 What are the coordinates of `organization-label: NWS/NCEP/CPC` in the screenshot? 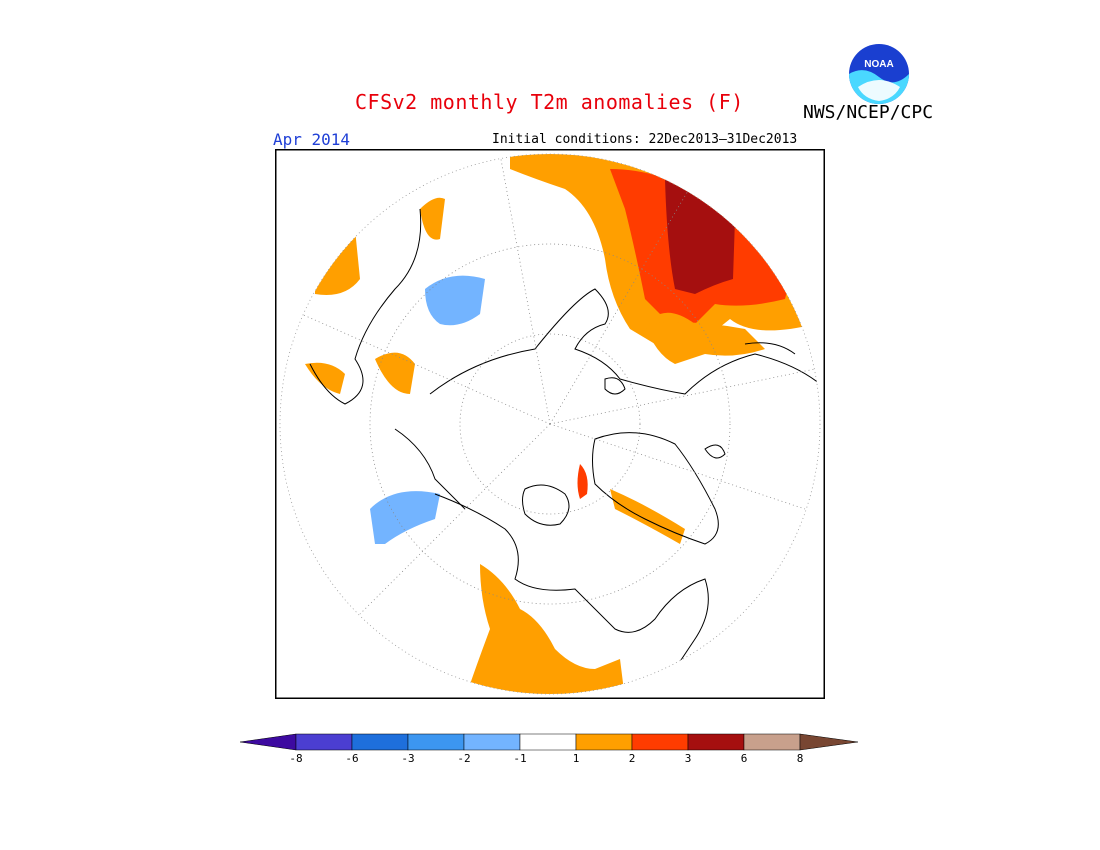 It's located at (868, 112).